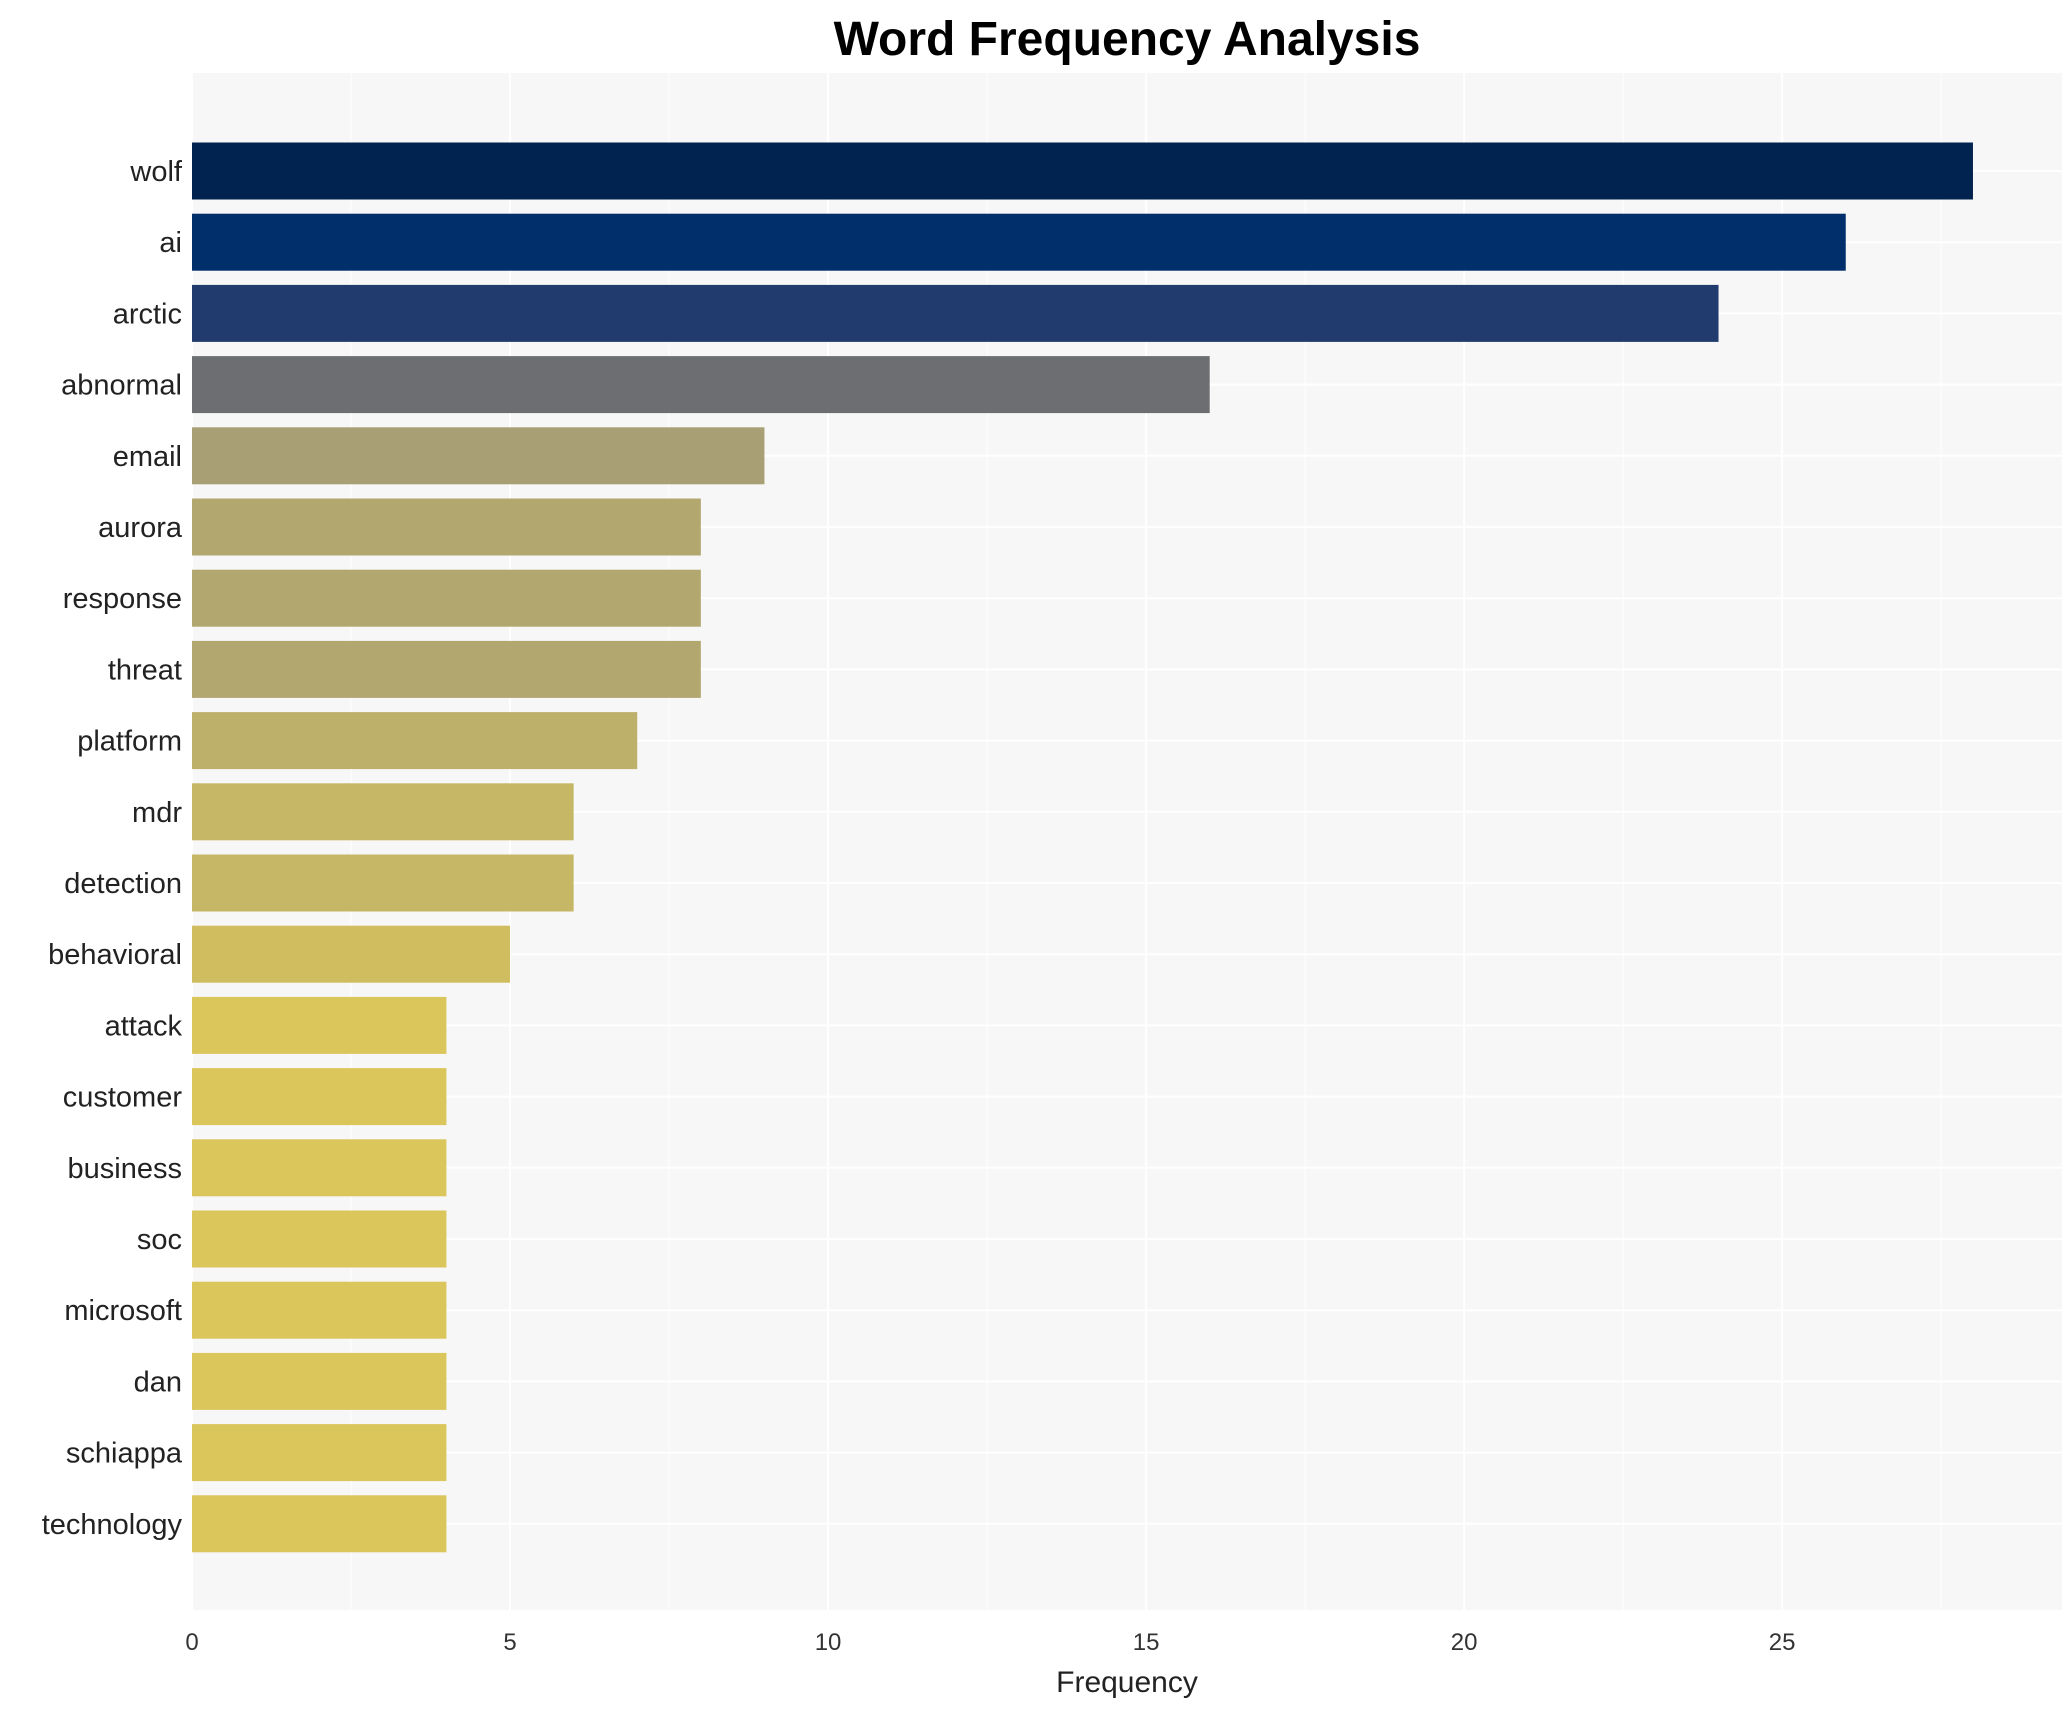 The width and height of the screenshot is (2071, 1710). Describe the element at coordinates (701, 385) in the screenshot. I see `bar-abnormal` at that location.